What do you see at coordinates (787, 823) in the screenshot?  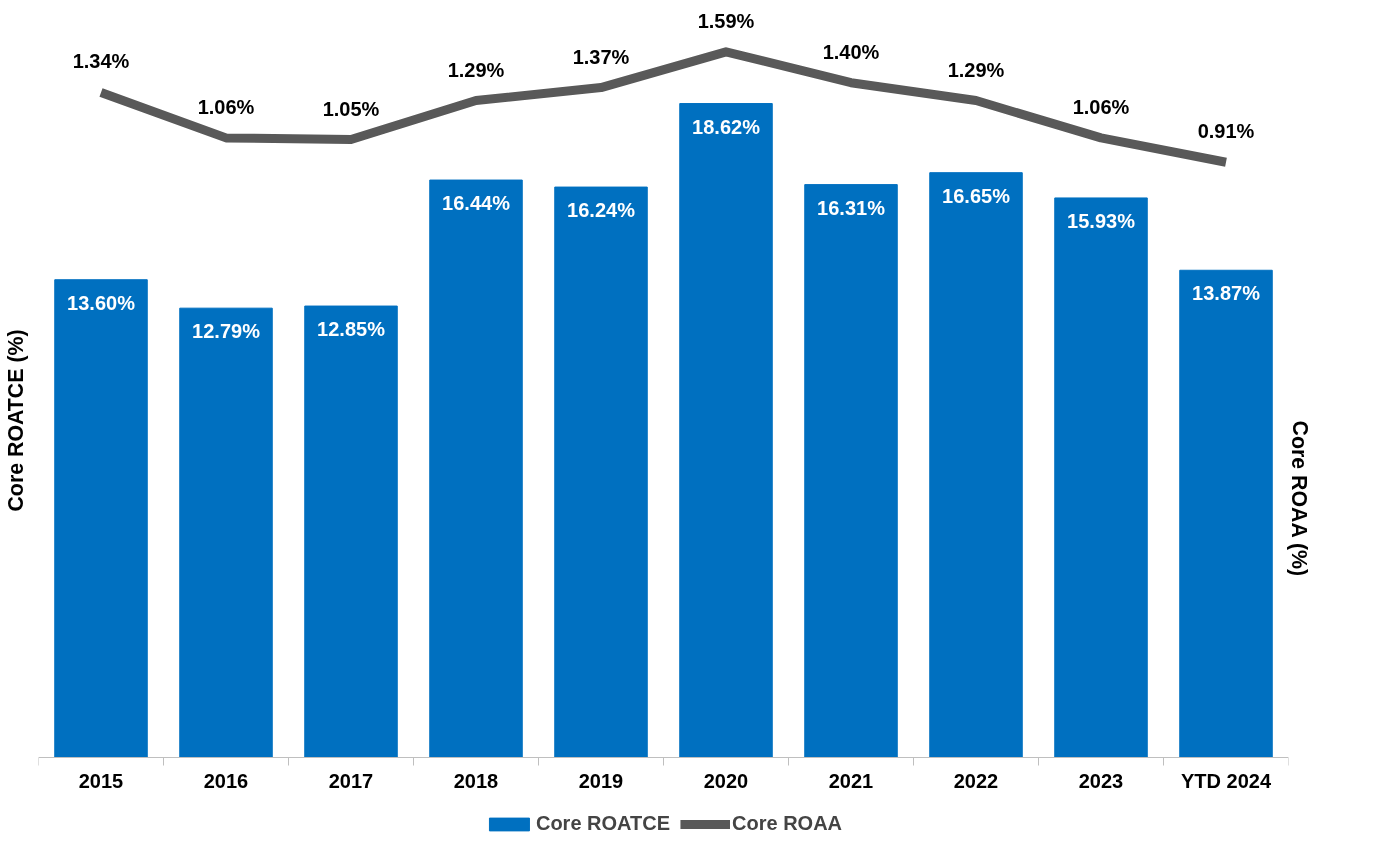 I see `legend-label: Core ROAA` at bounding box center [787, 823].